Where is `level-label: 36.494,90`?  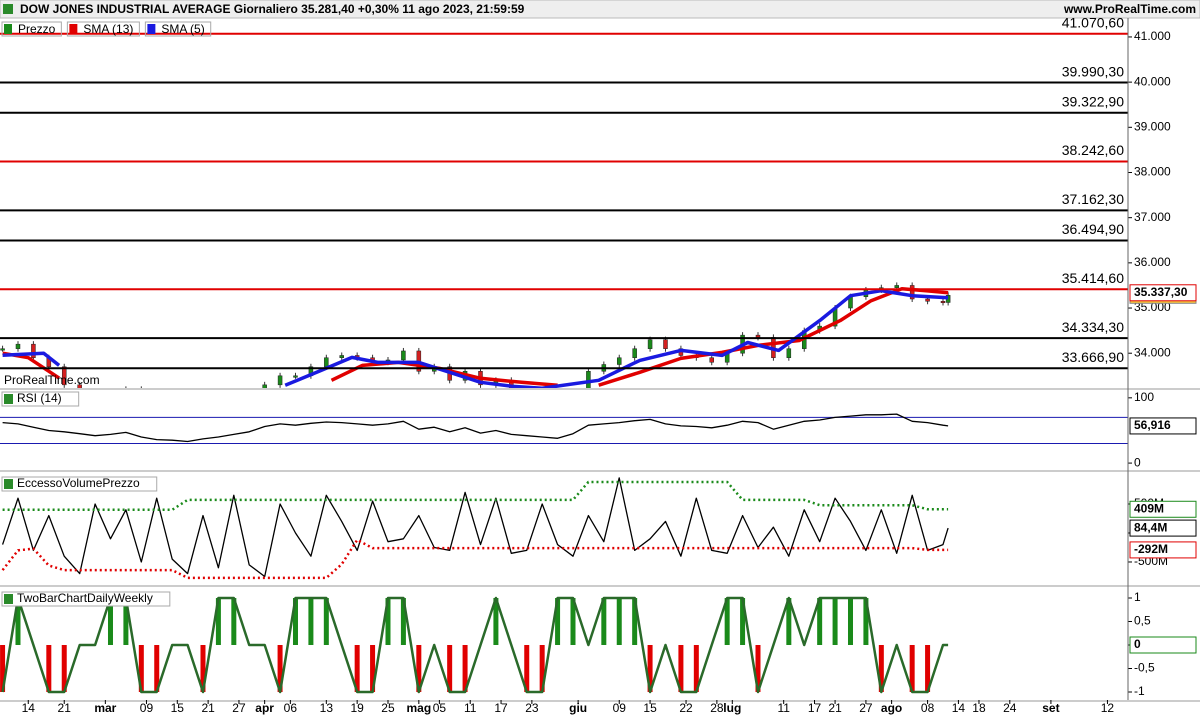 level-label: 36.494,90 is located at coordinates (1093, 229).